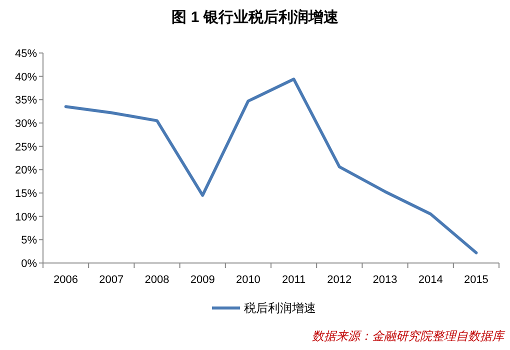  I want to click on x-tick-label: 2007, so click(111, 280).